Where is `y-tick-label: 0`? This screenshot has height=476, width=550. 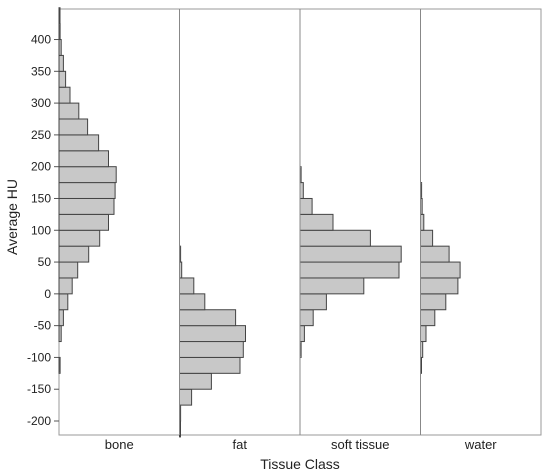
y-tick-label: 0 is located at coordinates (47, 294).